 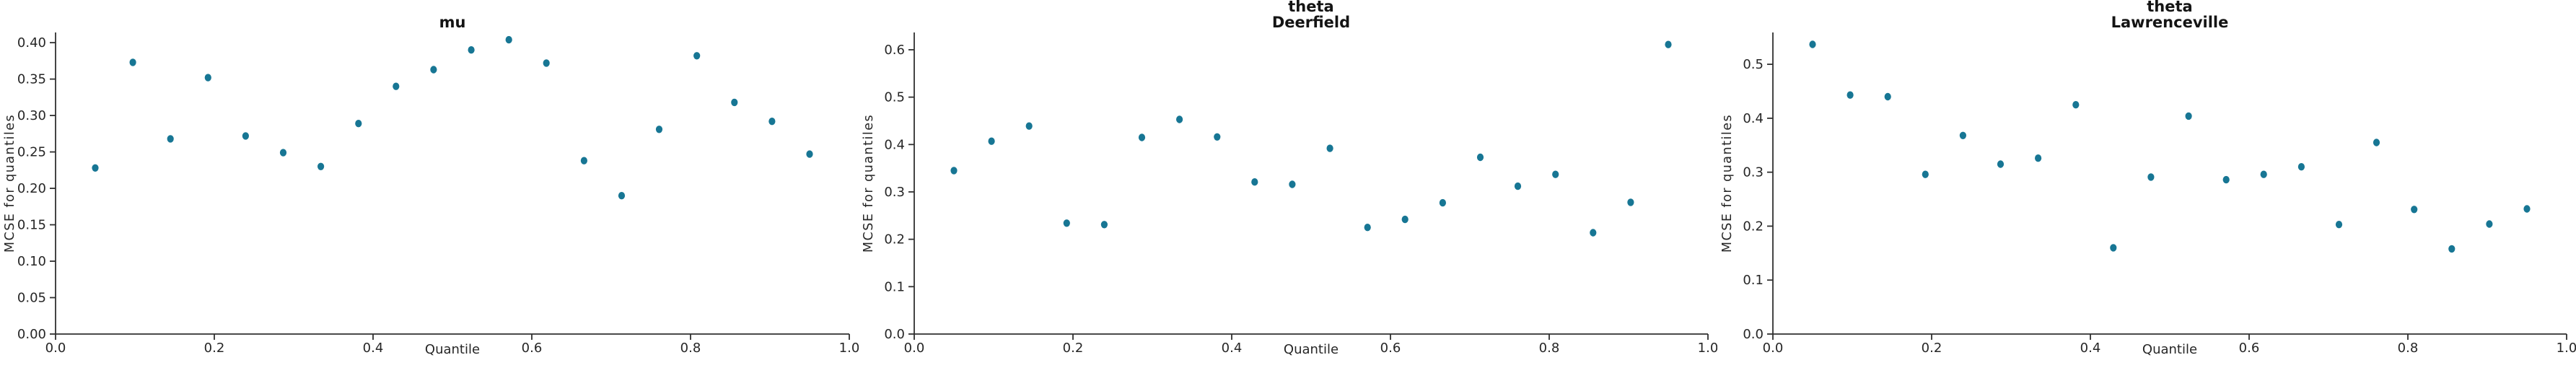 What do you see at coordinates (31, 43) in the screenshot?
I see `y-tick-label: 0.40` at bounding box center [31, 43].